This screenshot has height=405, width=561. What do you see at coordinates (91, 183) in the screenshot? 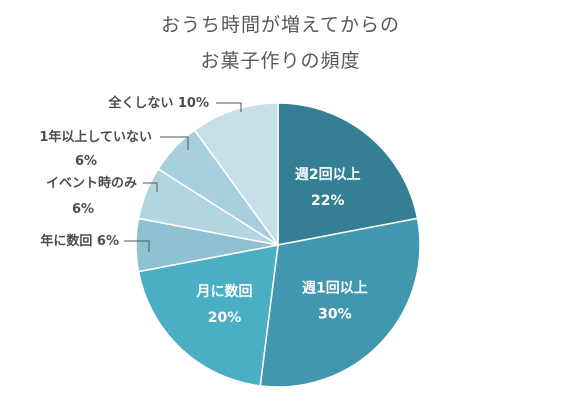
I see `outside-label-event-line1: イベント時のみ` at bounding box center [91, 183].